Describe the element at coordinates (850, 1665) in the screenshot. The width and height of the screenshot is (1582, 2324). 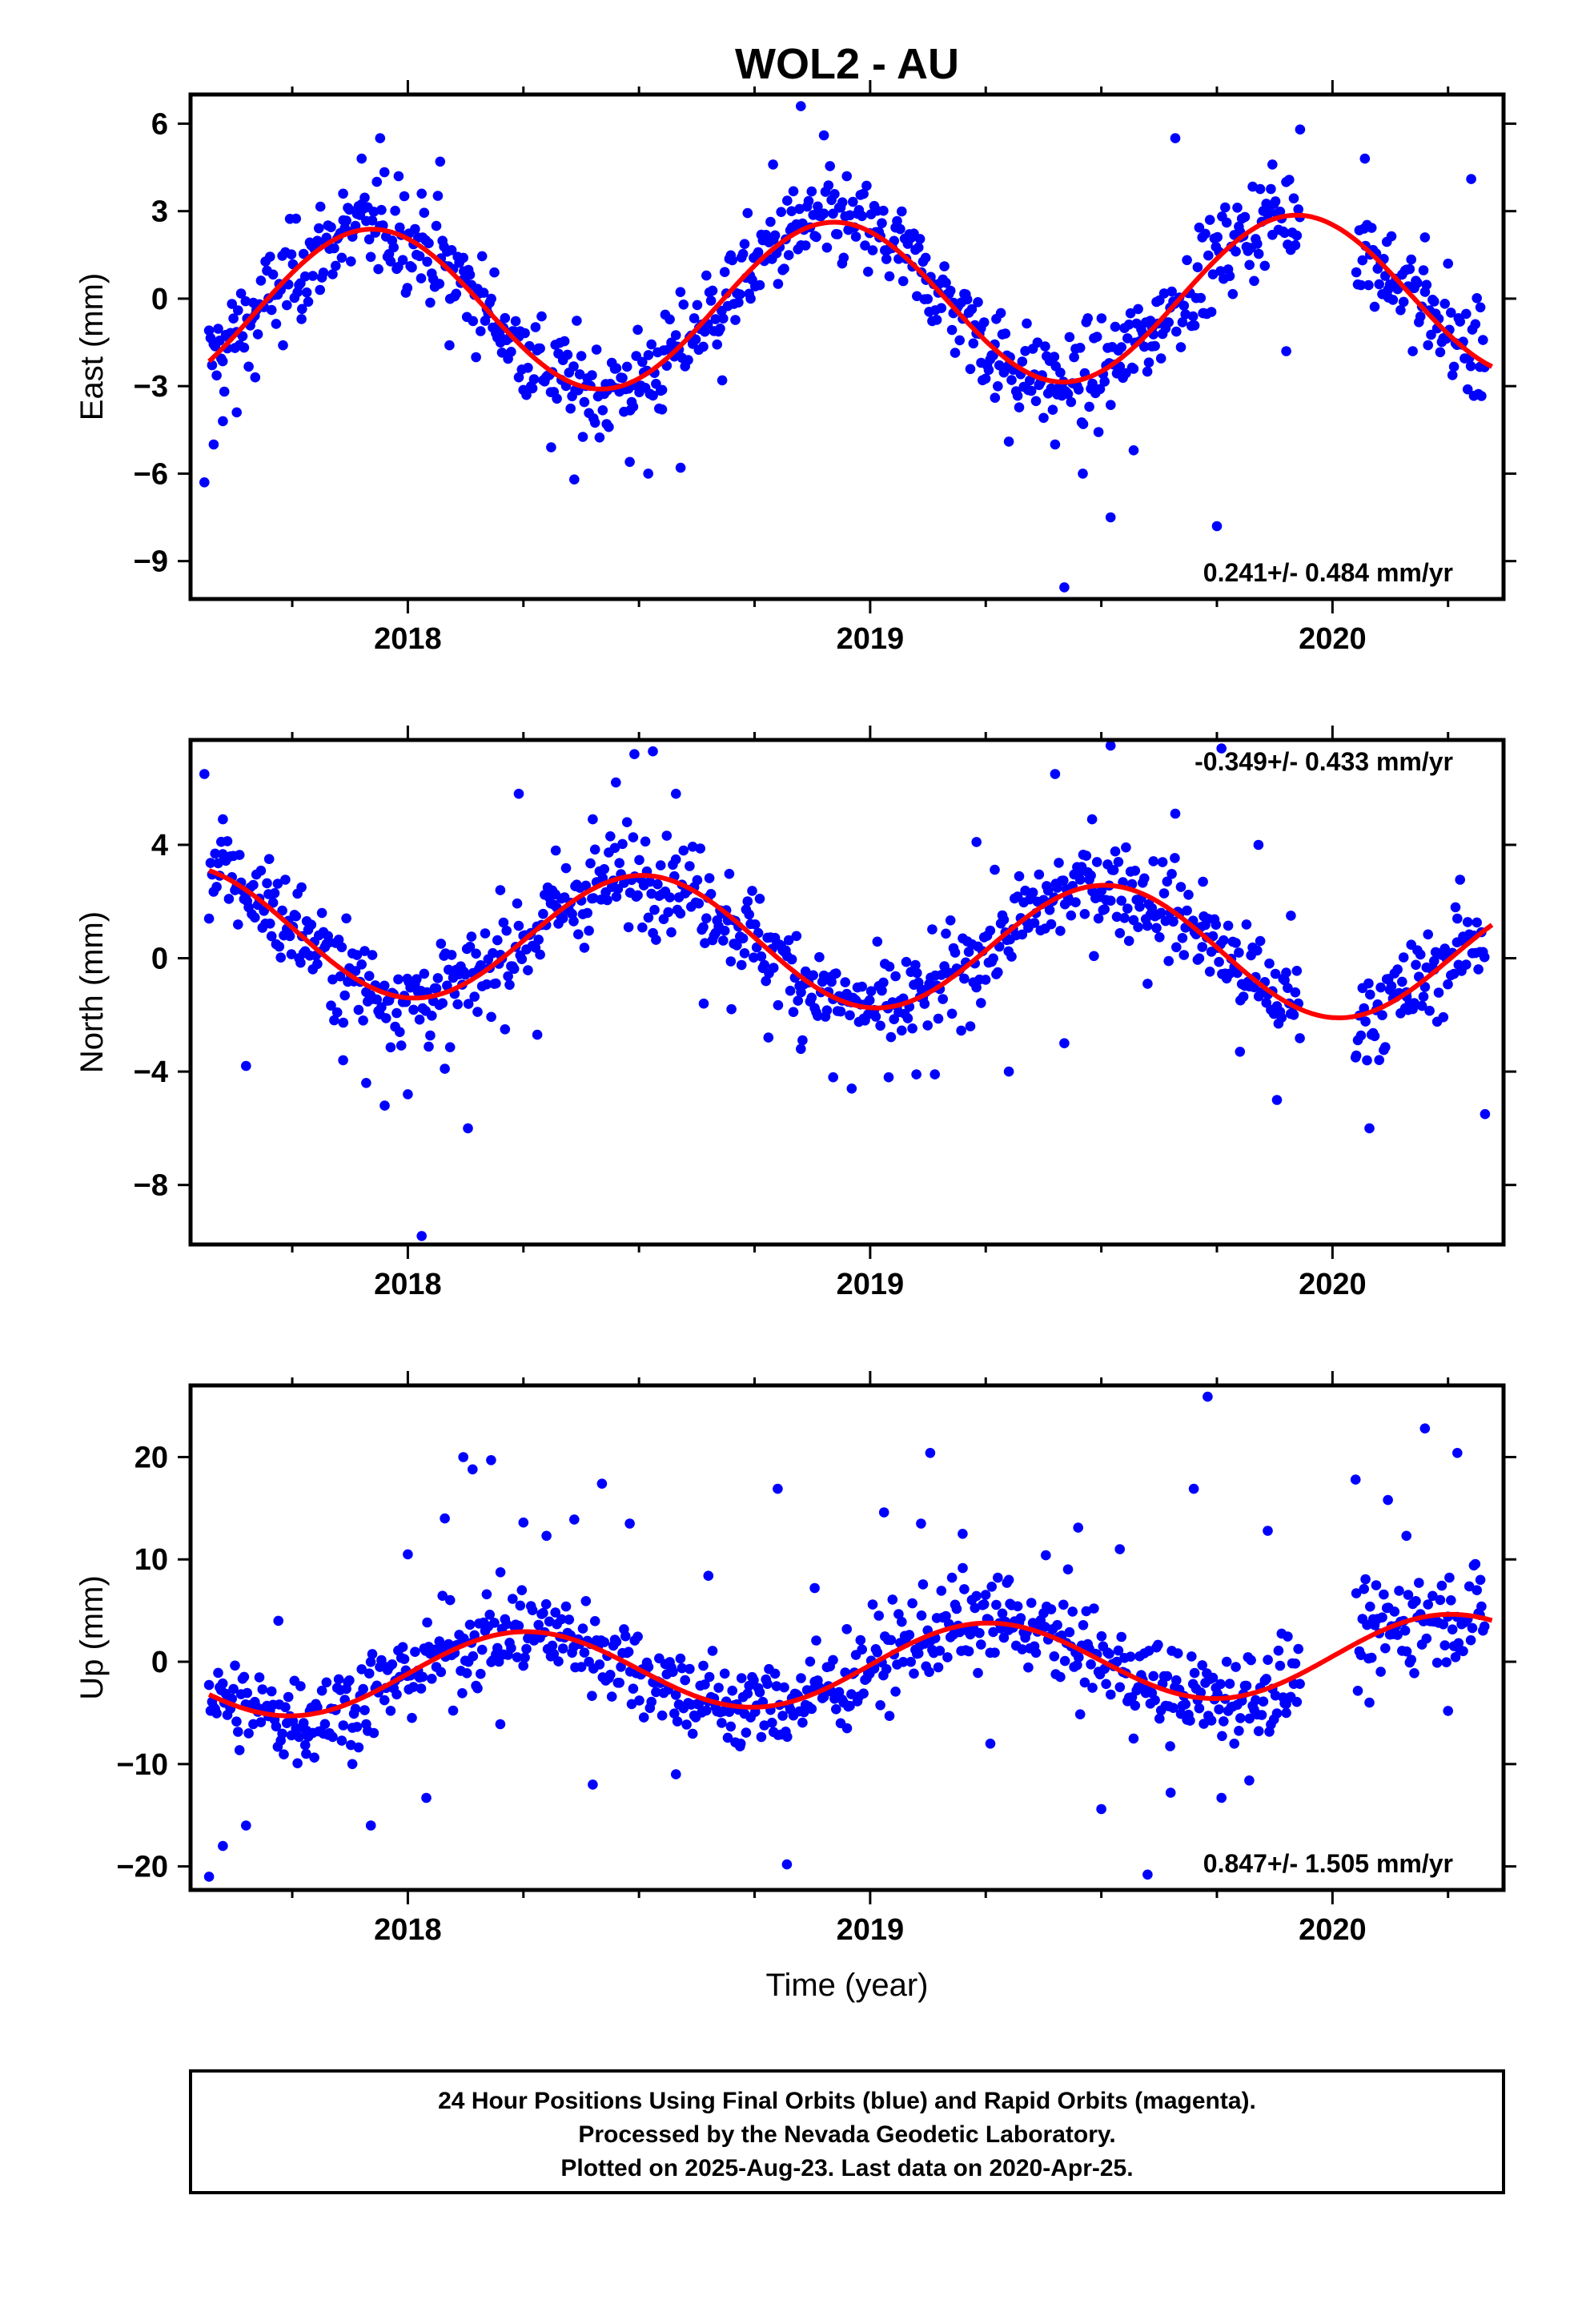
I see `up-fit-curve` at that location.